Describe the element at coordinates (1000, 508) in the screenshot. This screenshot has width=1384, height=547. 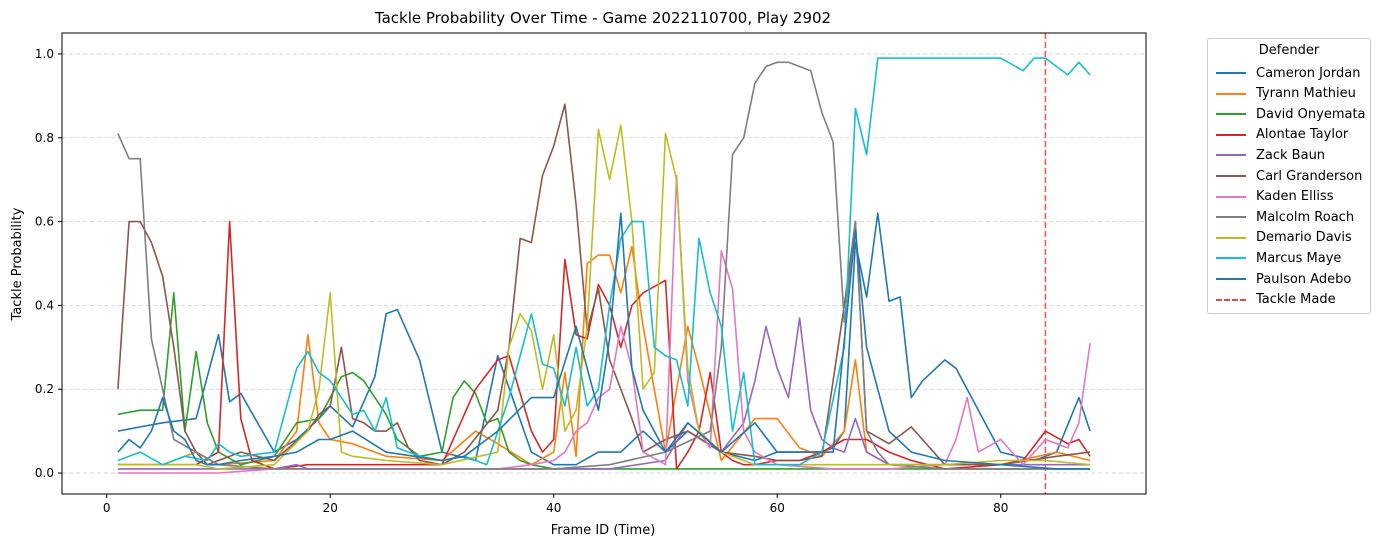
I see `x-tick-label: 80` at that location.